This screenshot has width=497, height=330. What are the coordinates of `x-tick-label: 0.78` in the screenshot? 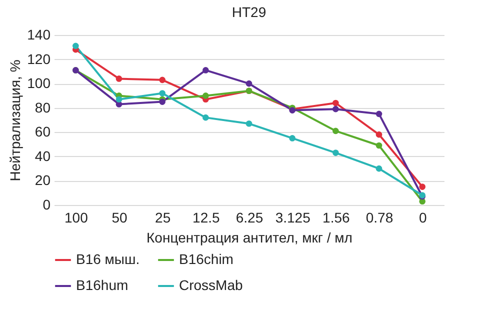 It's located at (380, 218).